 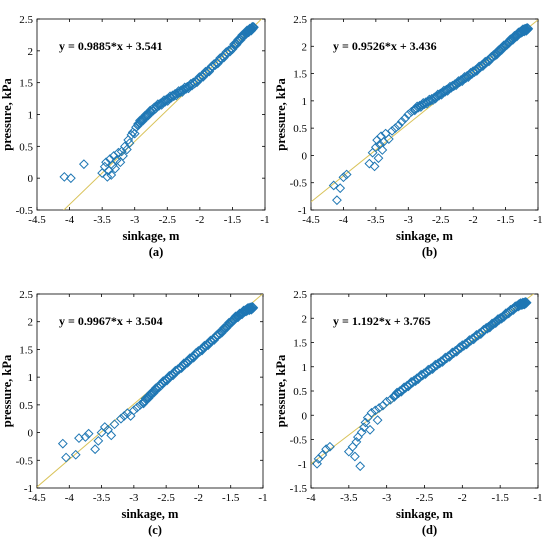 What do you see at coordinates (537, 498) in the screenshot?
I see `x-tick-label: -1` at bounding box center [537, 498].